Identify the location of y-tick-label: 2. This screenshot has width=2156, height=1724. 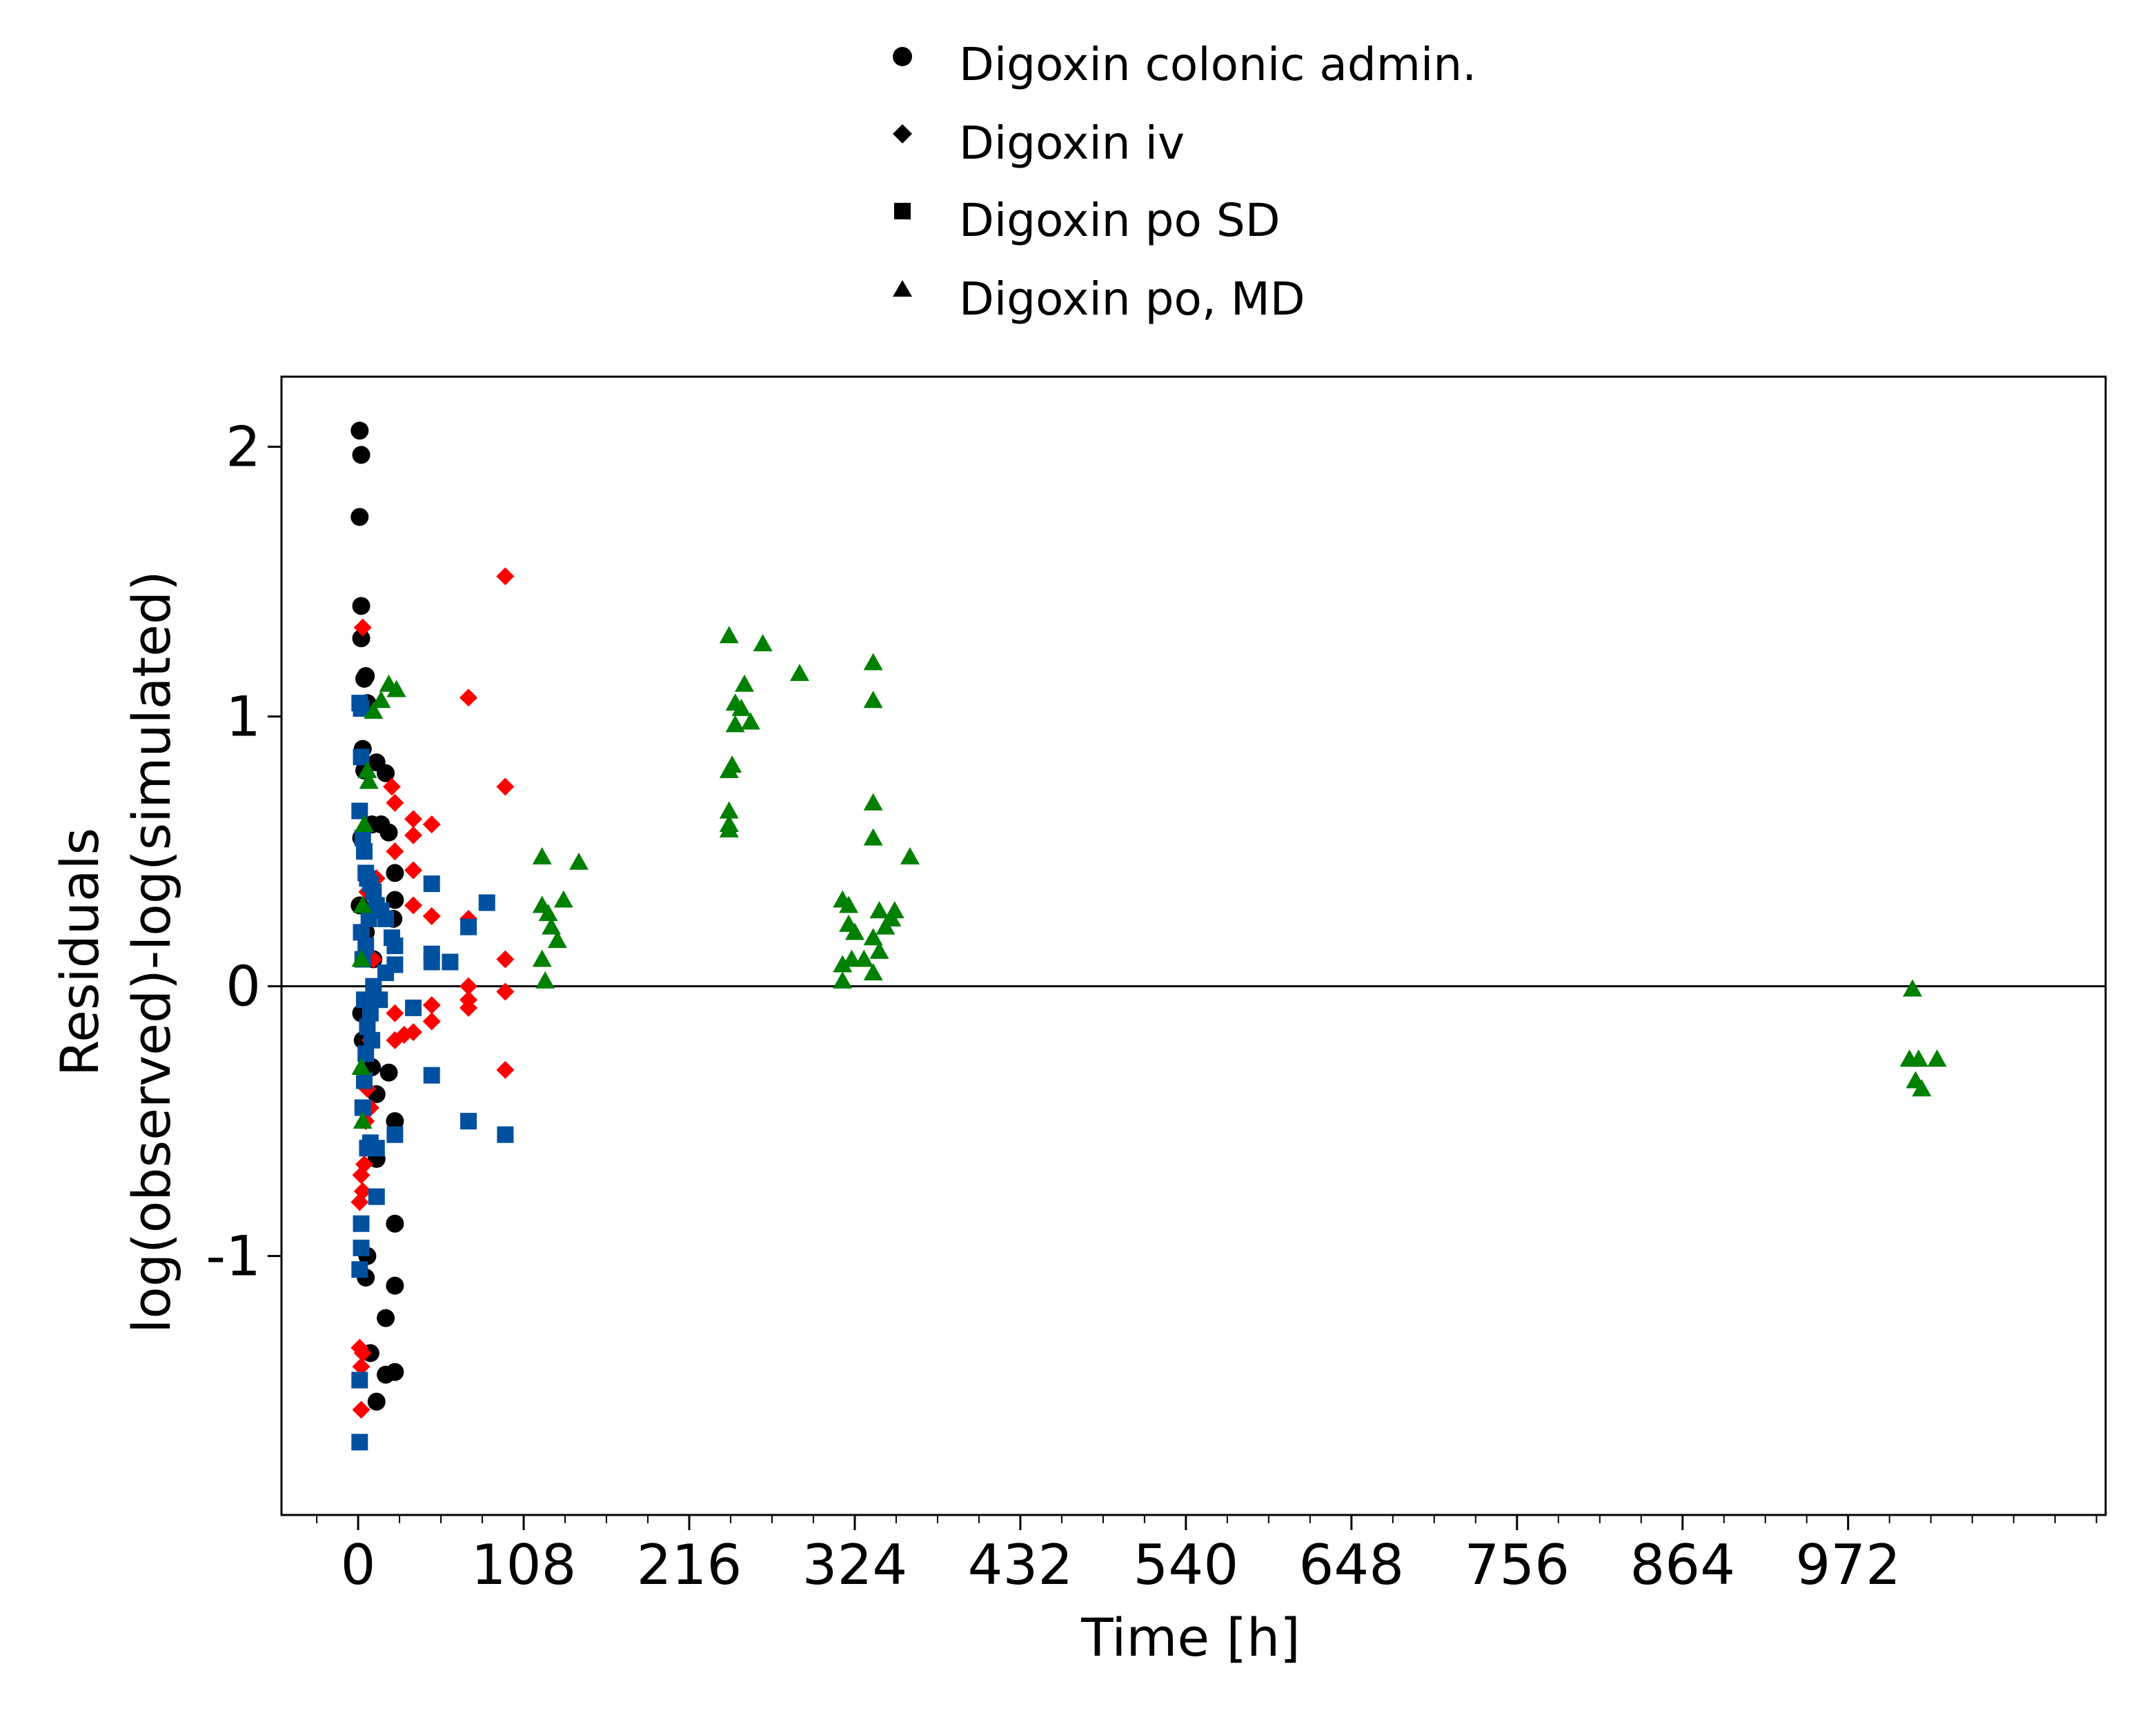
(243, 447).